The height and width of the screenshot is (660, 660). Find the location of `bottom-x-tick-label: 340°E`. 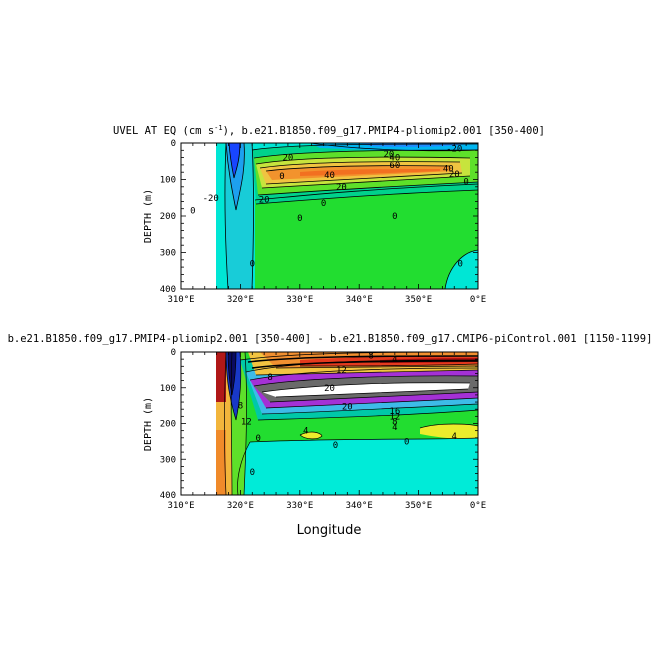

bottom-x-tick-label: 340°E is located at coordinates (359, 506).